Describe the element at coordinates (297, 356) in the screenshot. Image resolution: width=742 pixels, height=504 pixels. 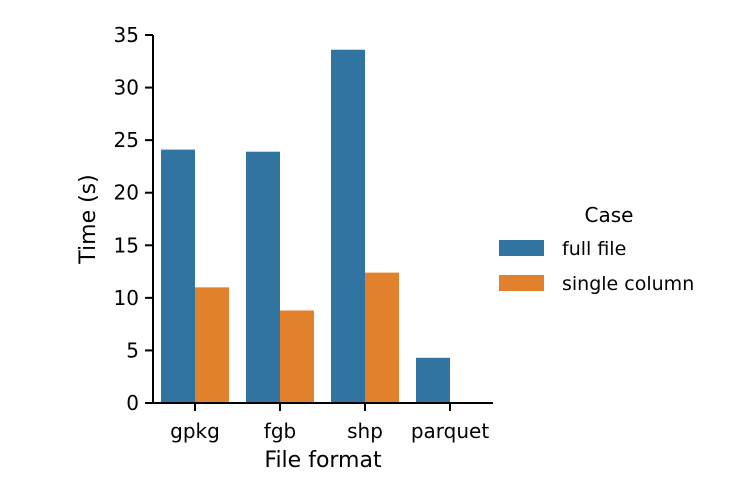
I see `bar-fgb-single-column` at that location.